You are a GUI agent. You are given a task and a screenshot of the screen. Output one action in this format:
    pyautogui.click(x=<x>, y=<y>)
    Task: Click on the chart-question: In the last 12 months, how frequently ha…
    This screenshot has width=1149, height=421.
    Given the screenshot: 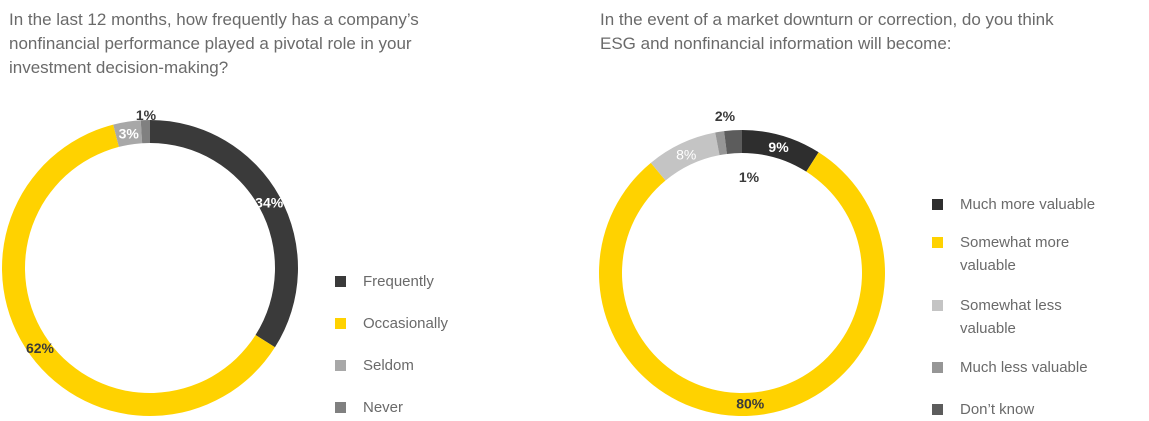 What is the action you would take?
    pyautogui.click(x=214, y=43)
    